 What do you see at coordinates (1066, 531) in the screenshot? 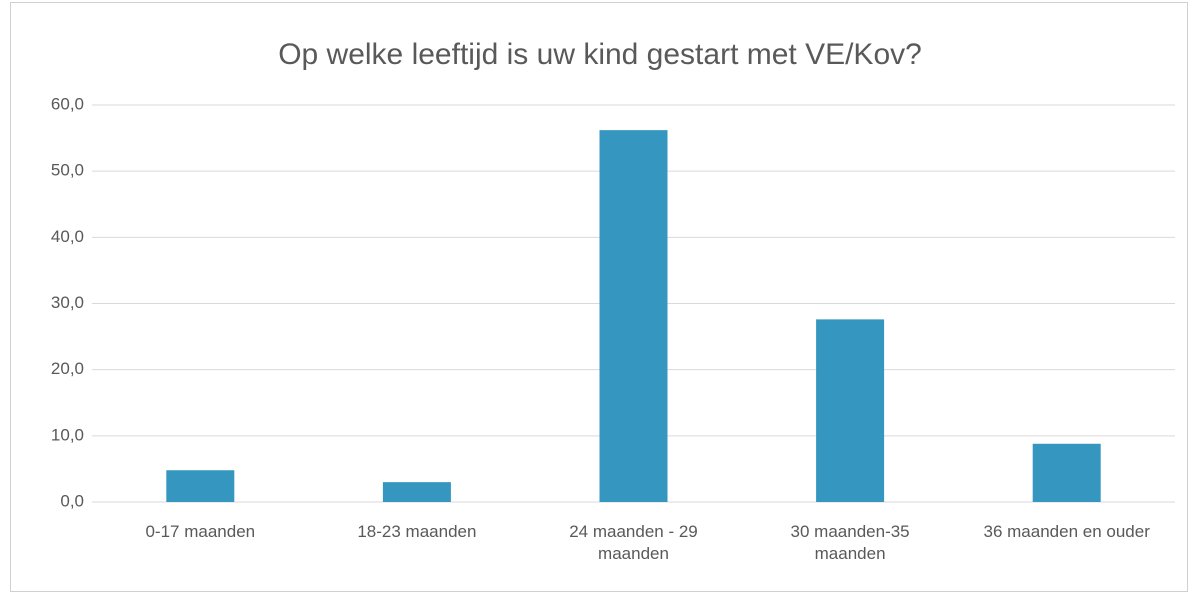
I see `x-tick-label: 36 maanden en ouder` at bounding box center [1066, 531].